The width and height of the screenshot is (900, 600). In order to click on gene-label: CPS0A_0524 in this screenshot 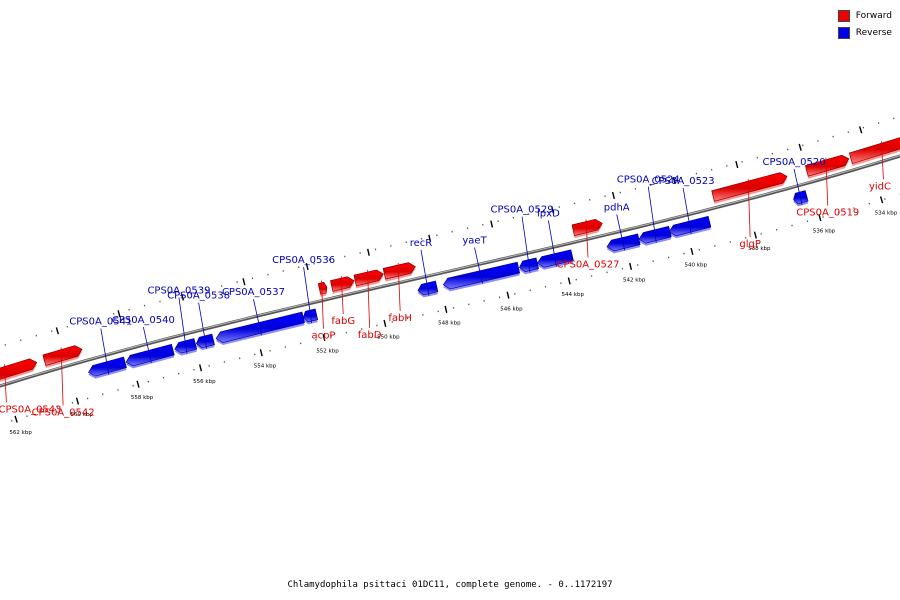, I will do `click(648, 180)`.